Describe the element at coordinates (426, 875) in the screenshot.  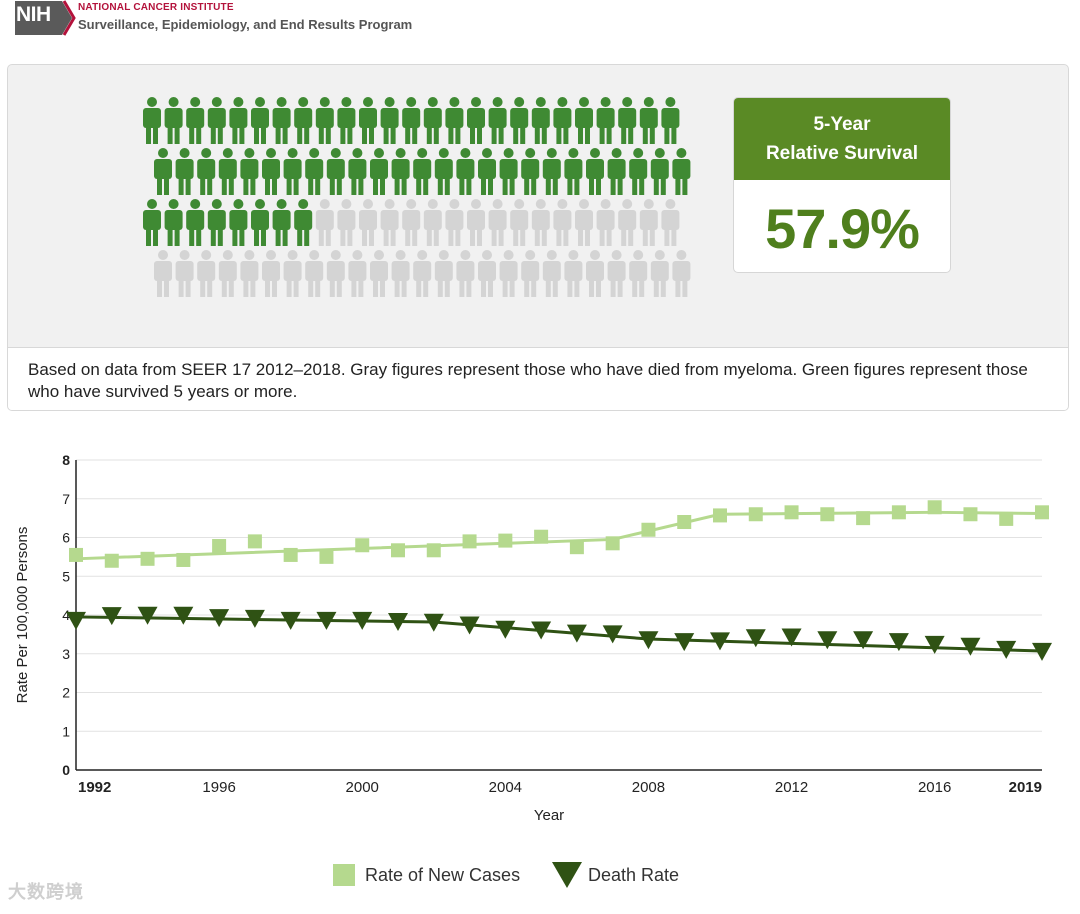
I see `legend-item-rate-of-new-cases: Rate of New Cases` at that location.